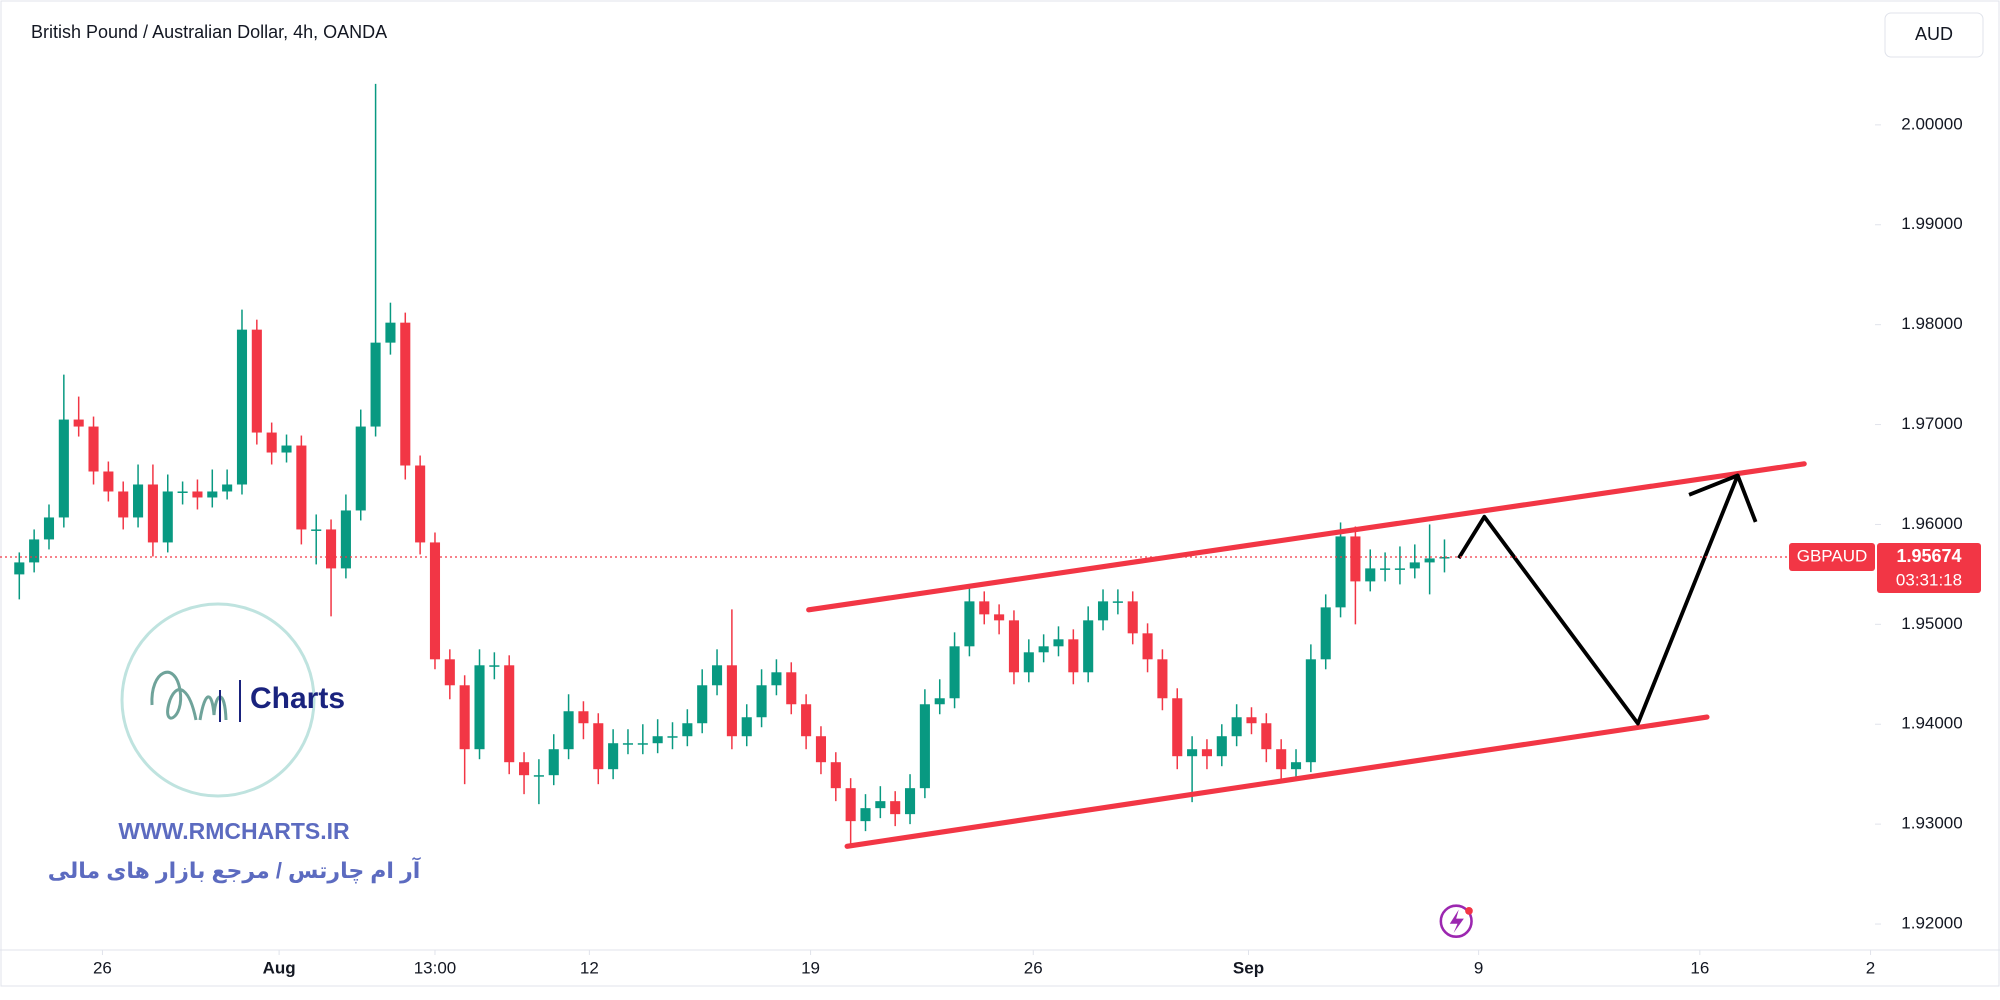 This screenshot has width=2000, height=1000. Describe the element at coordinates (1469, 910) in the screenshot. I see `alert-dot` at that location.